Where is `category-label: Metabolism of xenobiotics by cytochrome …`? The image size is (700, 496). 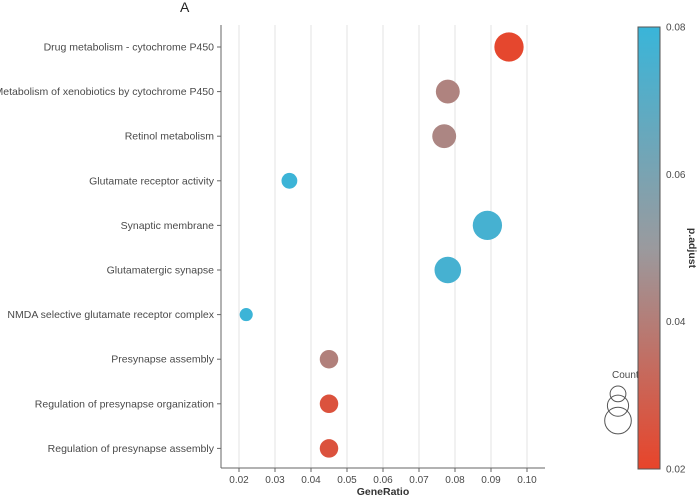 category-label: Metabolism of xenobiotics by cytochrome … is located at coordinates (107, 92).